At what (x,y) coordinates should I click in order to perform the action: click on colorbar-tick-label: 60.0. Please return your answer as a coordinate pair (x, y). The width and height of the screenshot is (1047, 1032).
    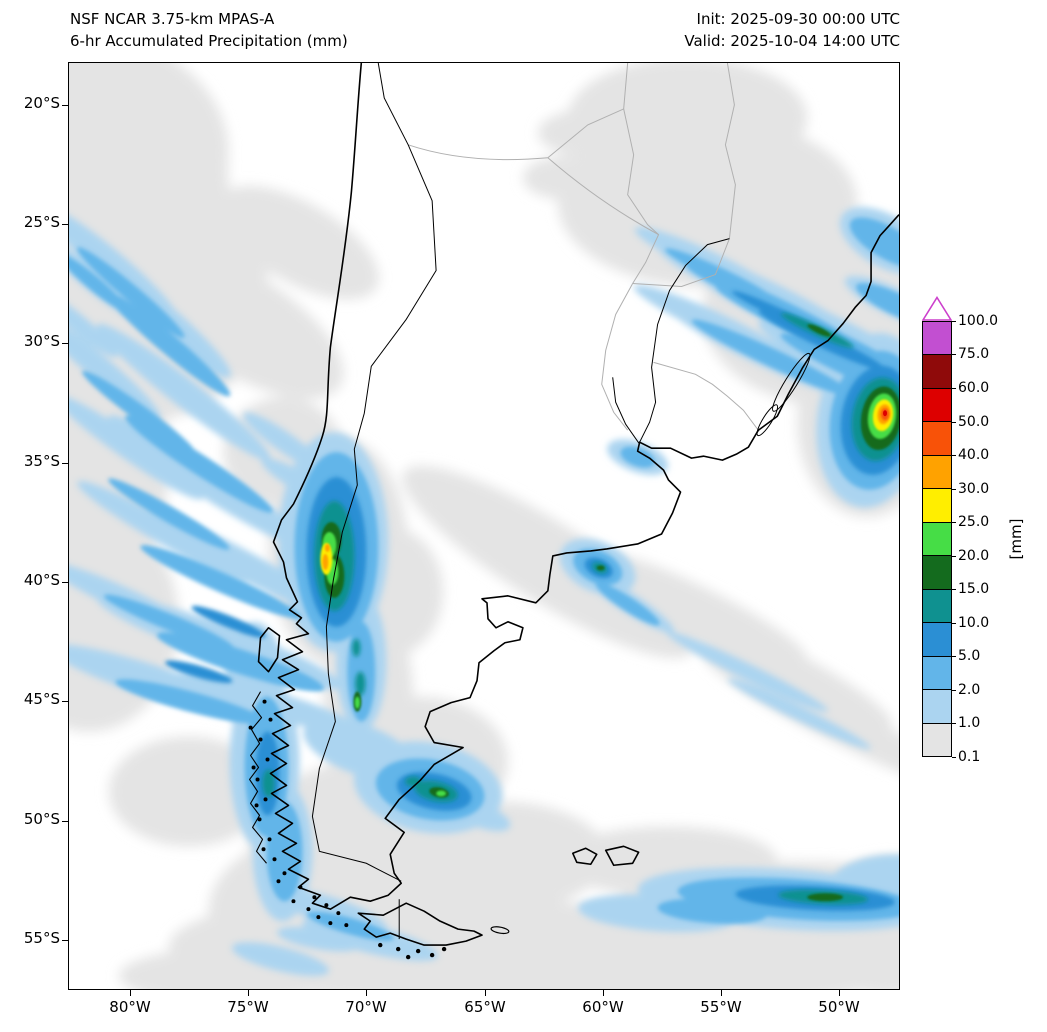
    Looking at the image, I should click on (974, 388).